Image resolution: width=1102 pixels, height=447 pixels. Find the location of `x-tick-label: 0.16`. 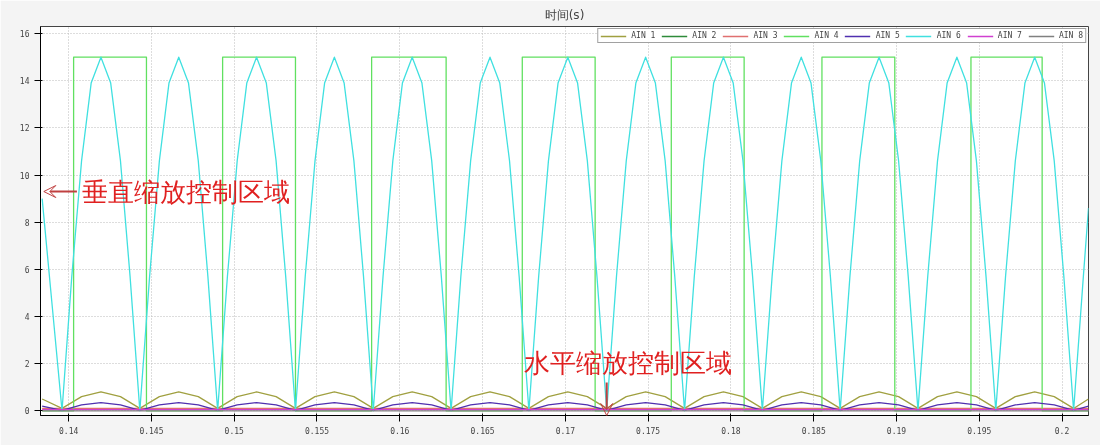

x-tick-label: 0.16 is located at coordinates (400, 431).